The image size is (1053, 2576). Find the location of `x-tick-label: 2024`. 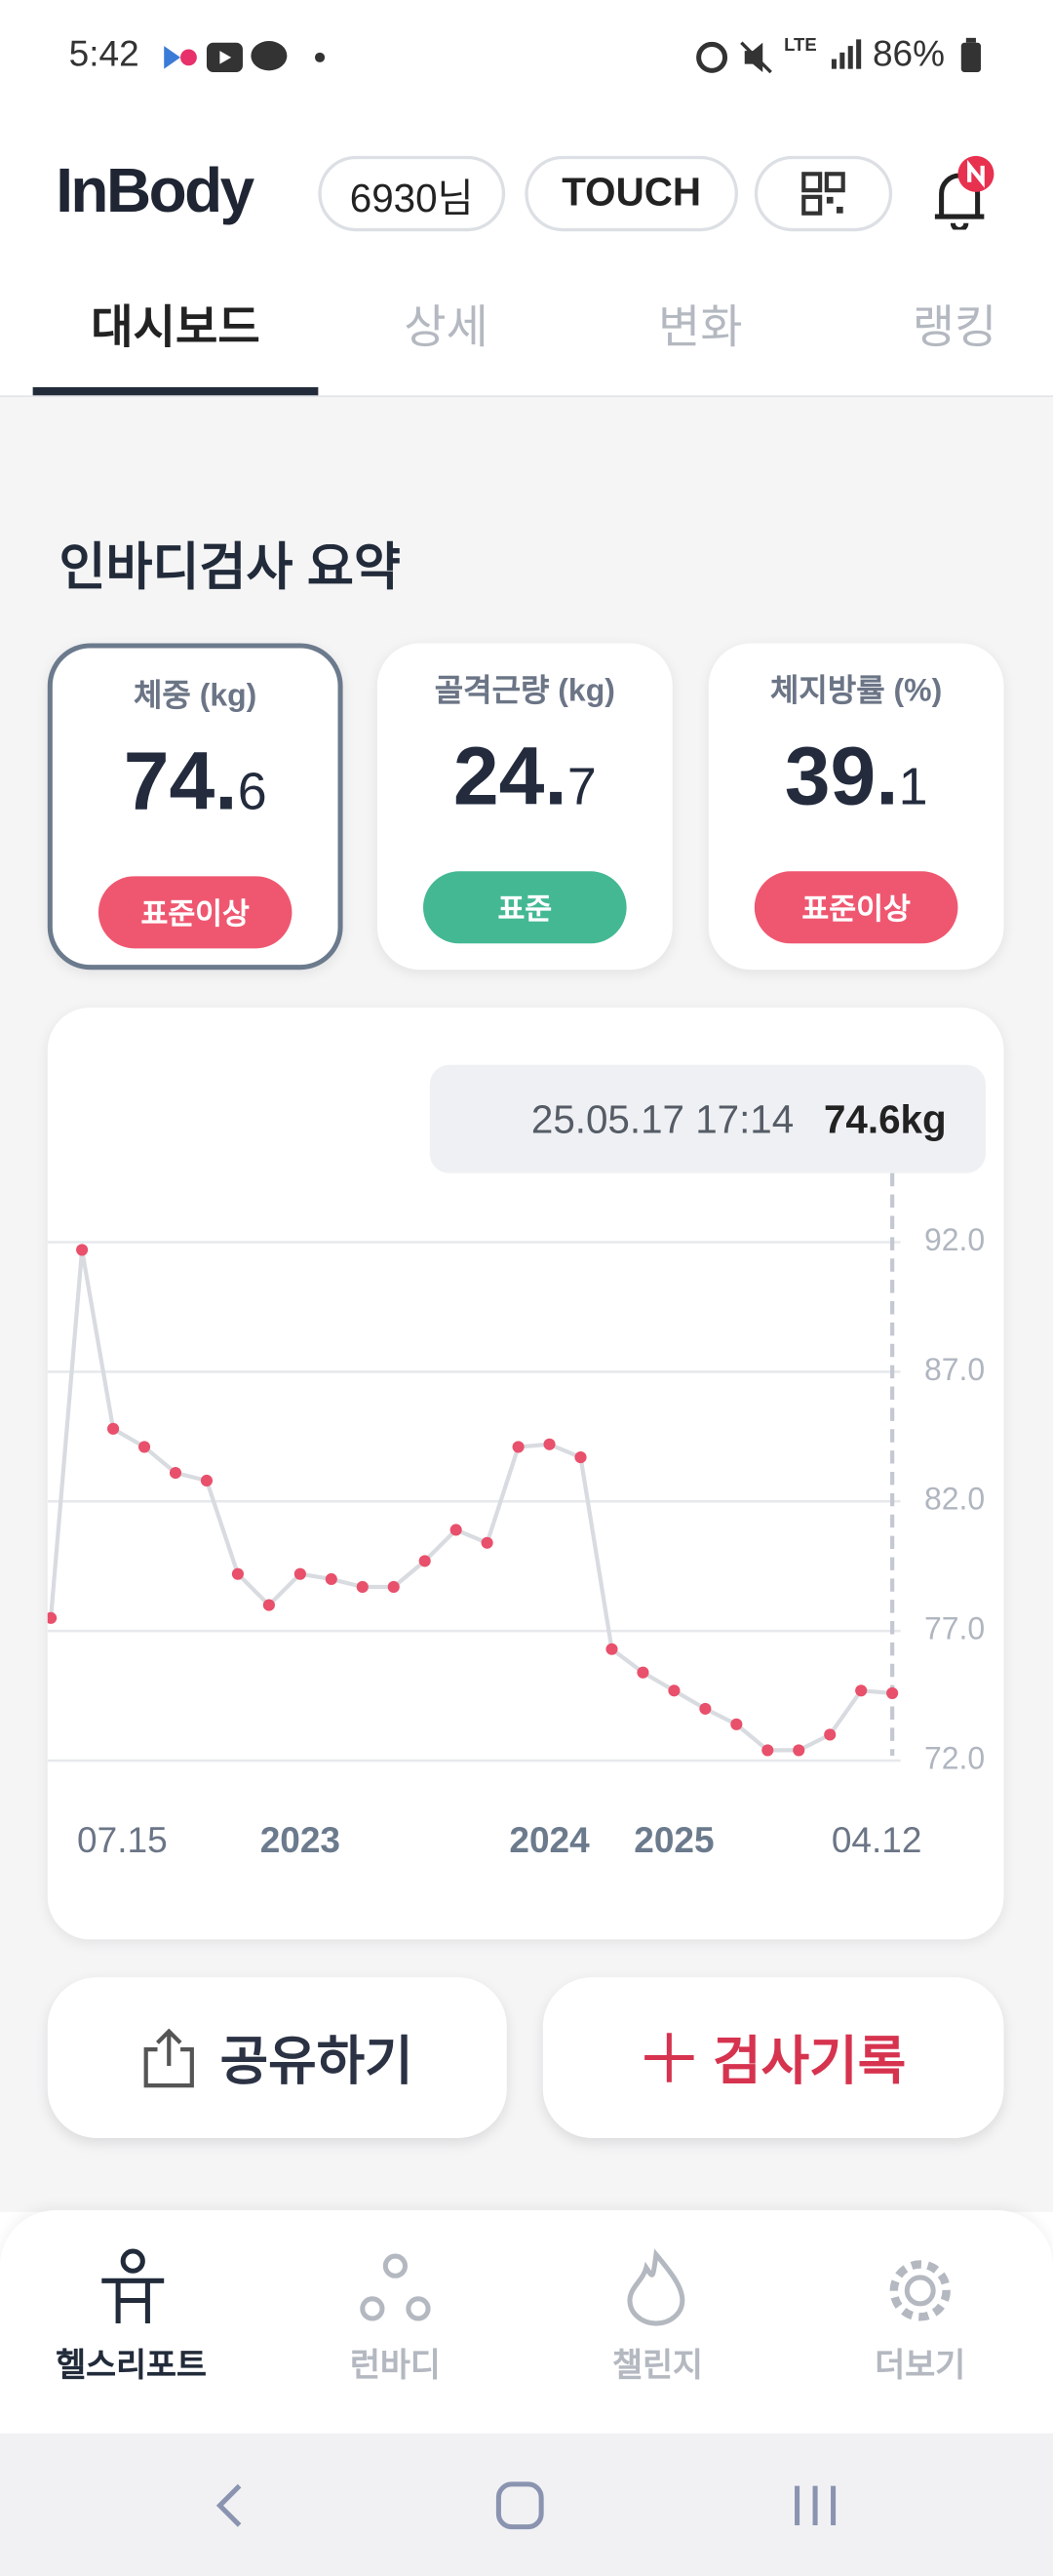

x-tick-label: 2024 is located at coordinates (549, 1840).